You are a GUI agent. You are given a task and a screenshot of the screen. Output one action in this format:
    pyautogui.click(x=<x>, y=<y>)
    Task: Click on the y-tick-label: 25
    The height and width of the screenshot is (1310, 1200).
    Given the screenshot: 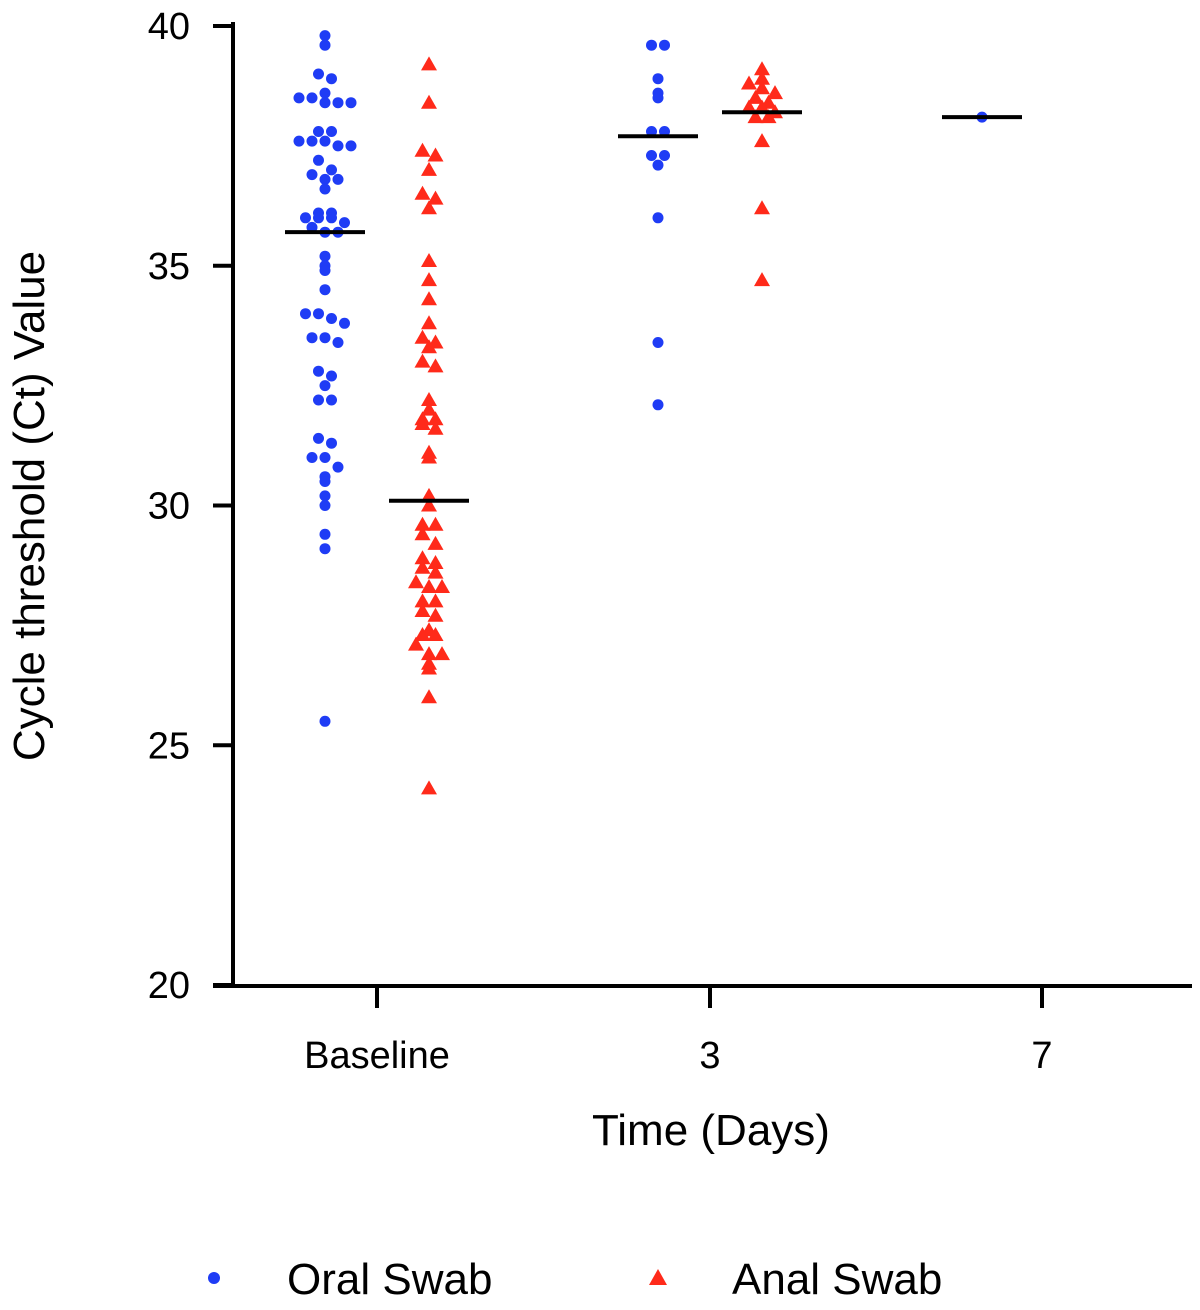 What is the action you would take?
    pyautogui.click(x=169, y=746)
    